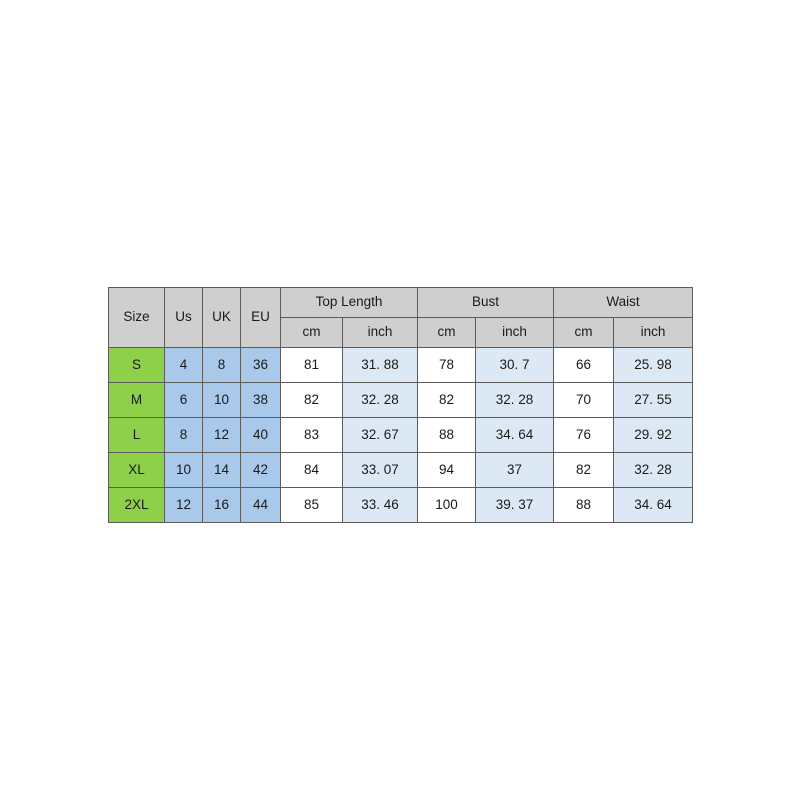  What do you see at coordinates (446, 435) in the screenshot?
I see `cell-bust-cm: 88` at bounding box center [446, 435].